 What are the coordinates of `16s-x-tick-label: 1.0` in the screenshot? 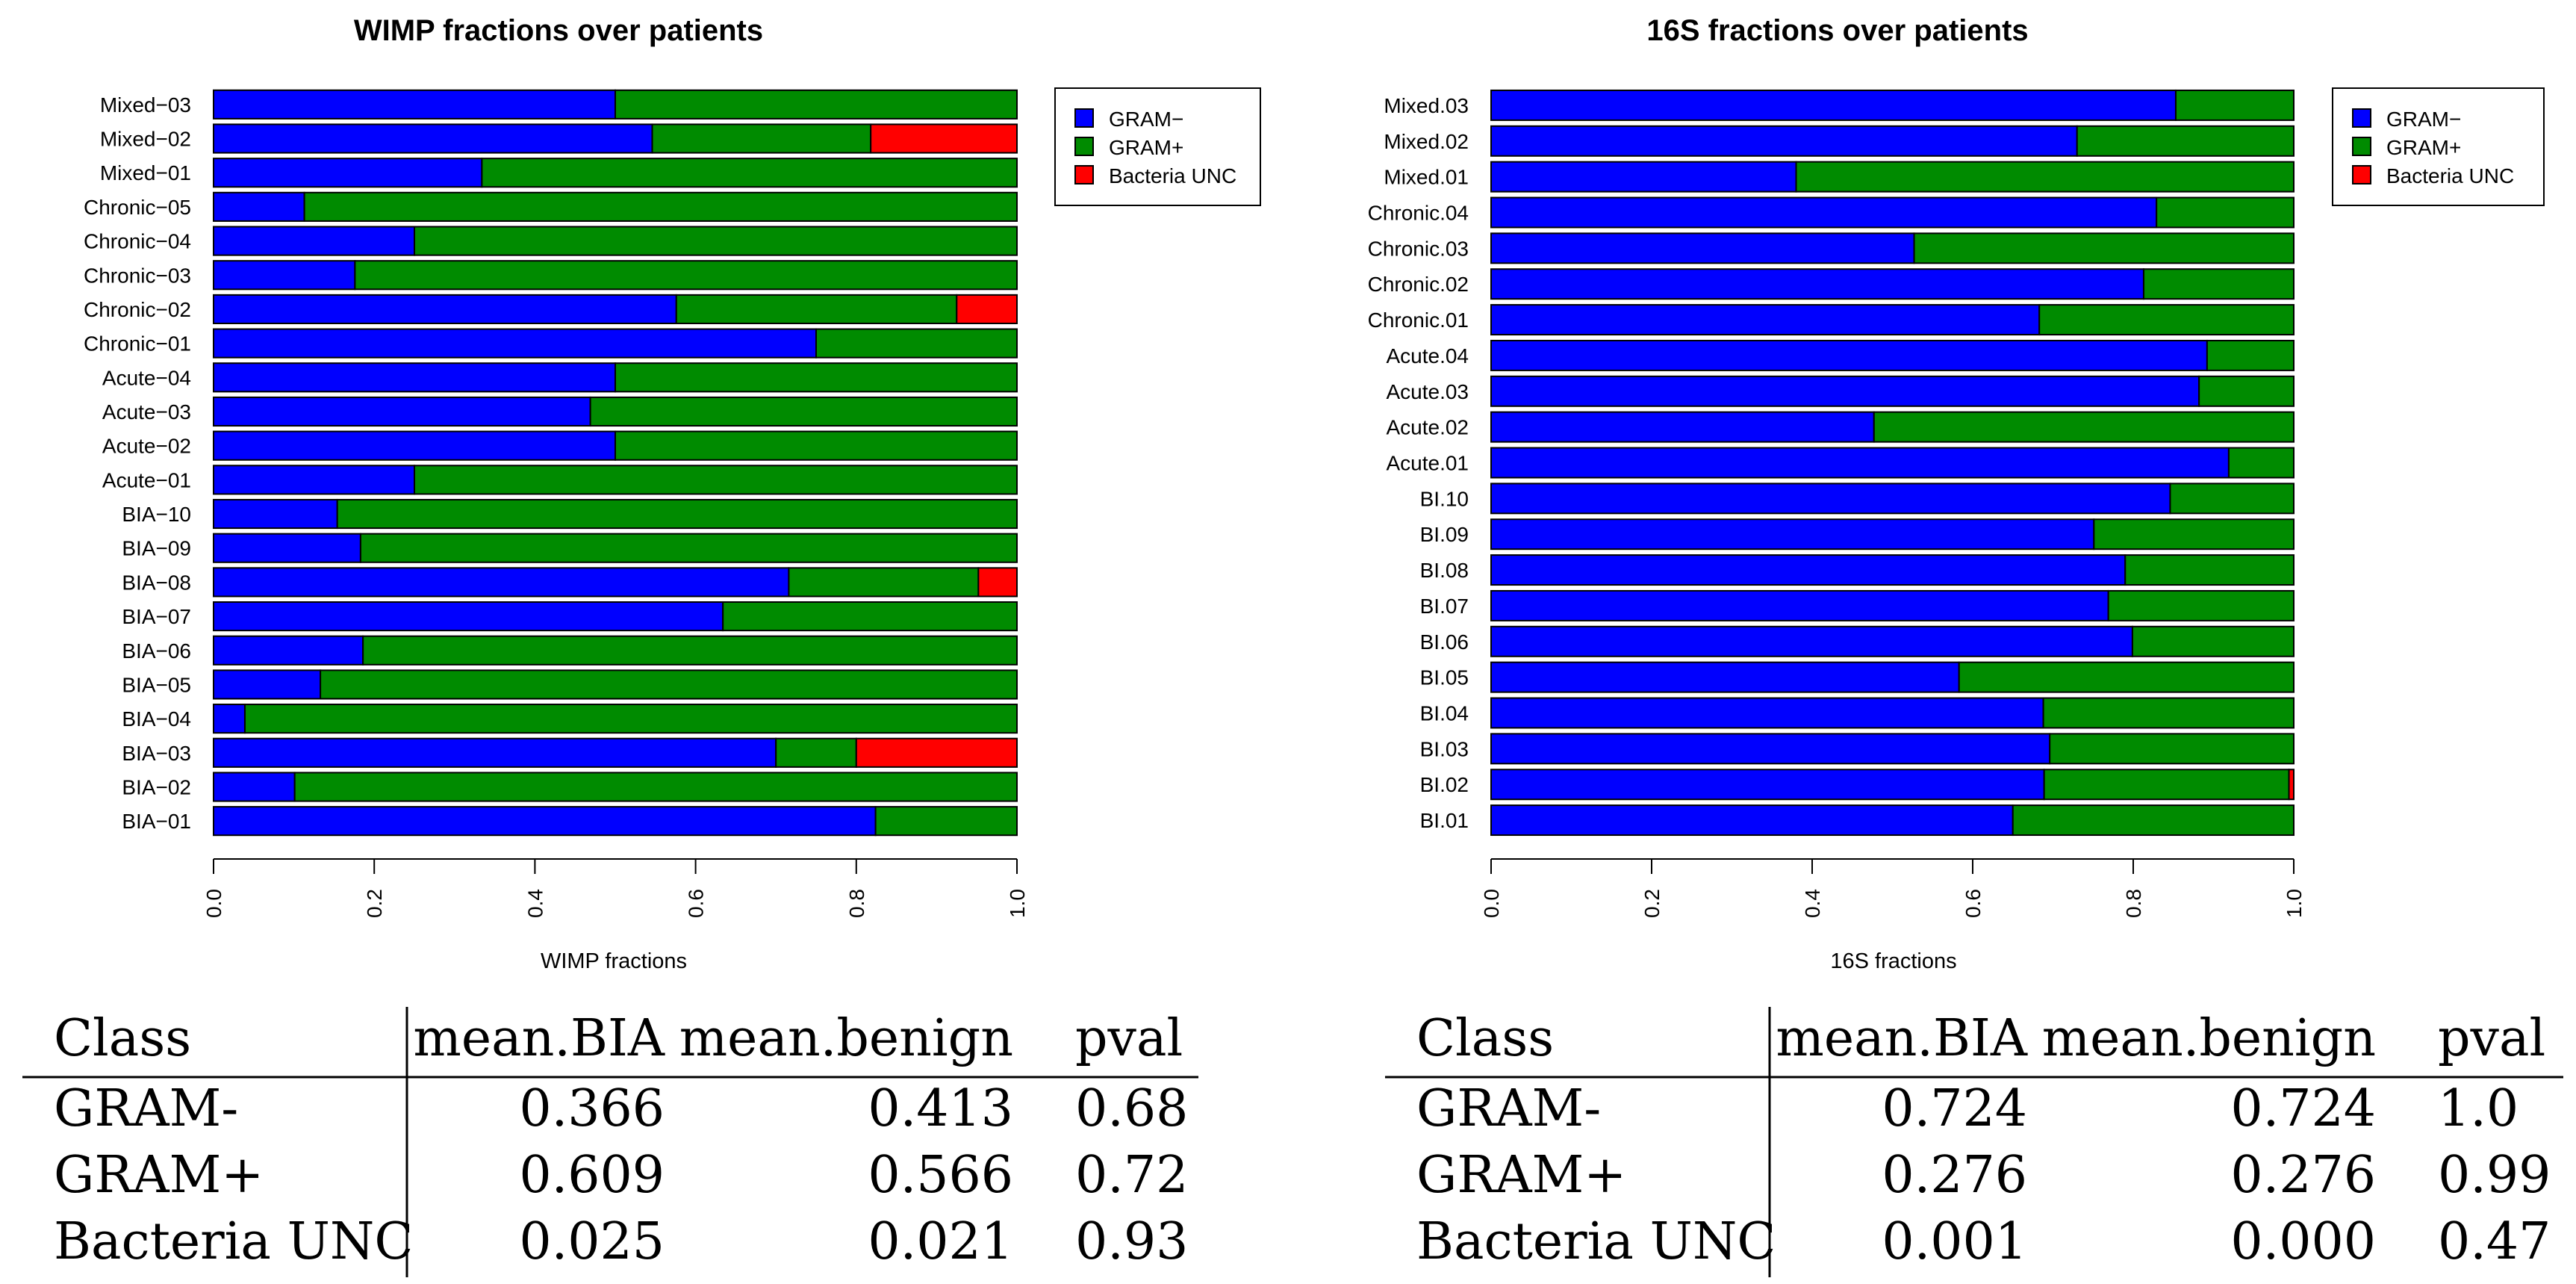 It's located at (2294, 903).